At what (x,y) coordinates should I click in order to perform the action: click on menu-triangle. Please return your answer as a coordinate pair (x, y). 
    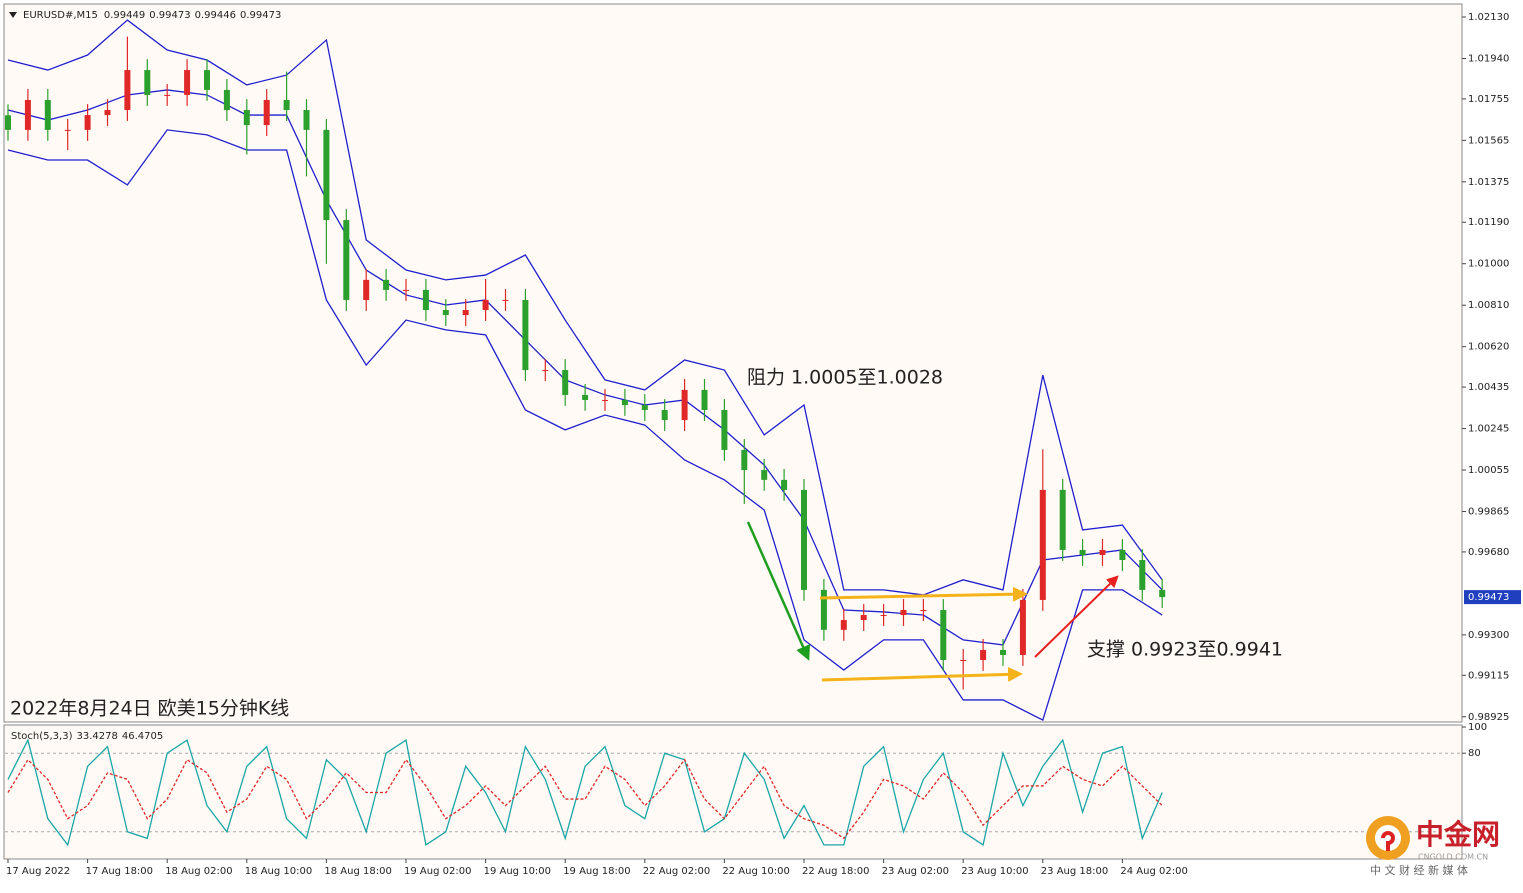
    Looking at the image, I should click on (13, 15).